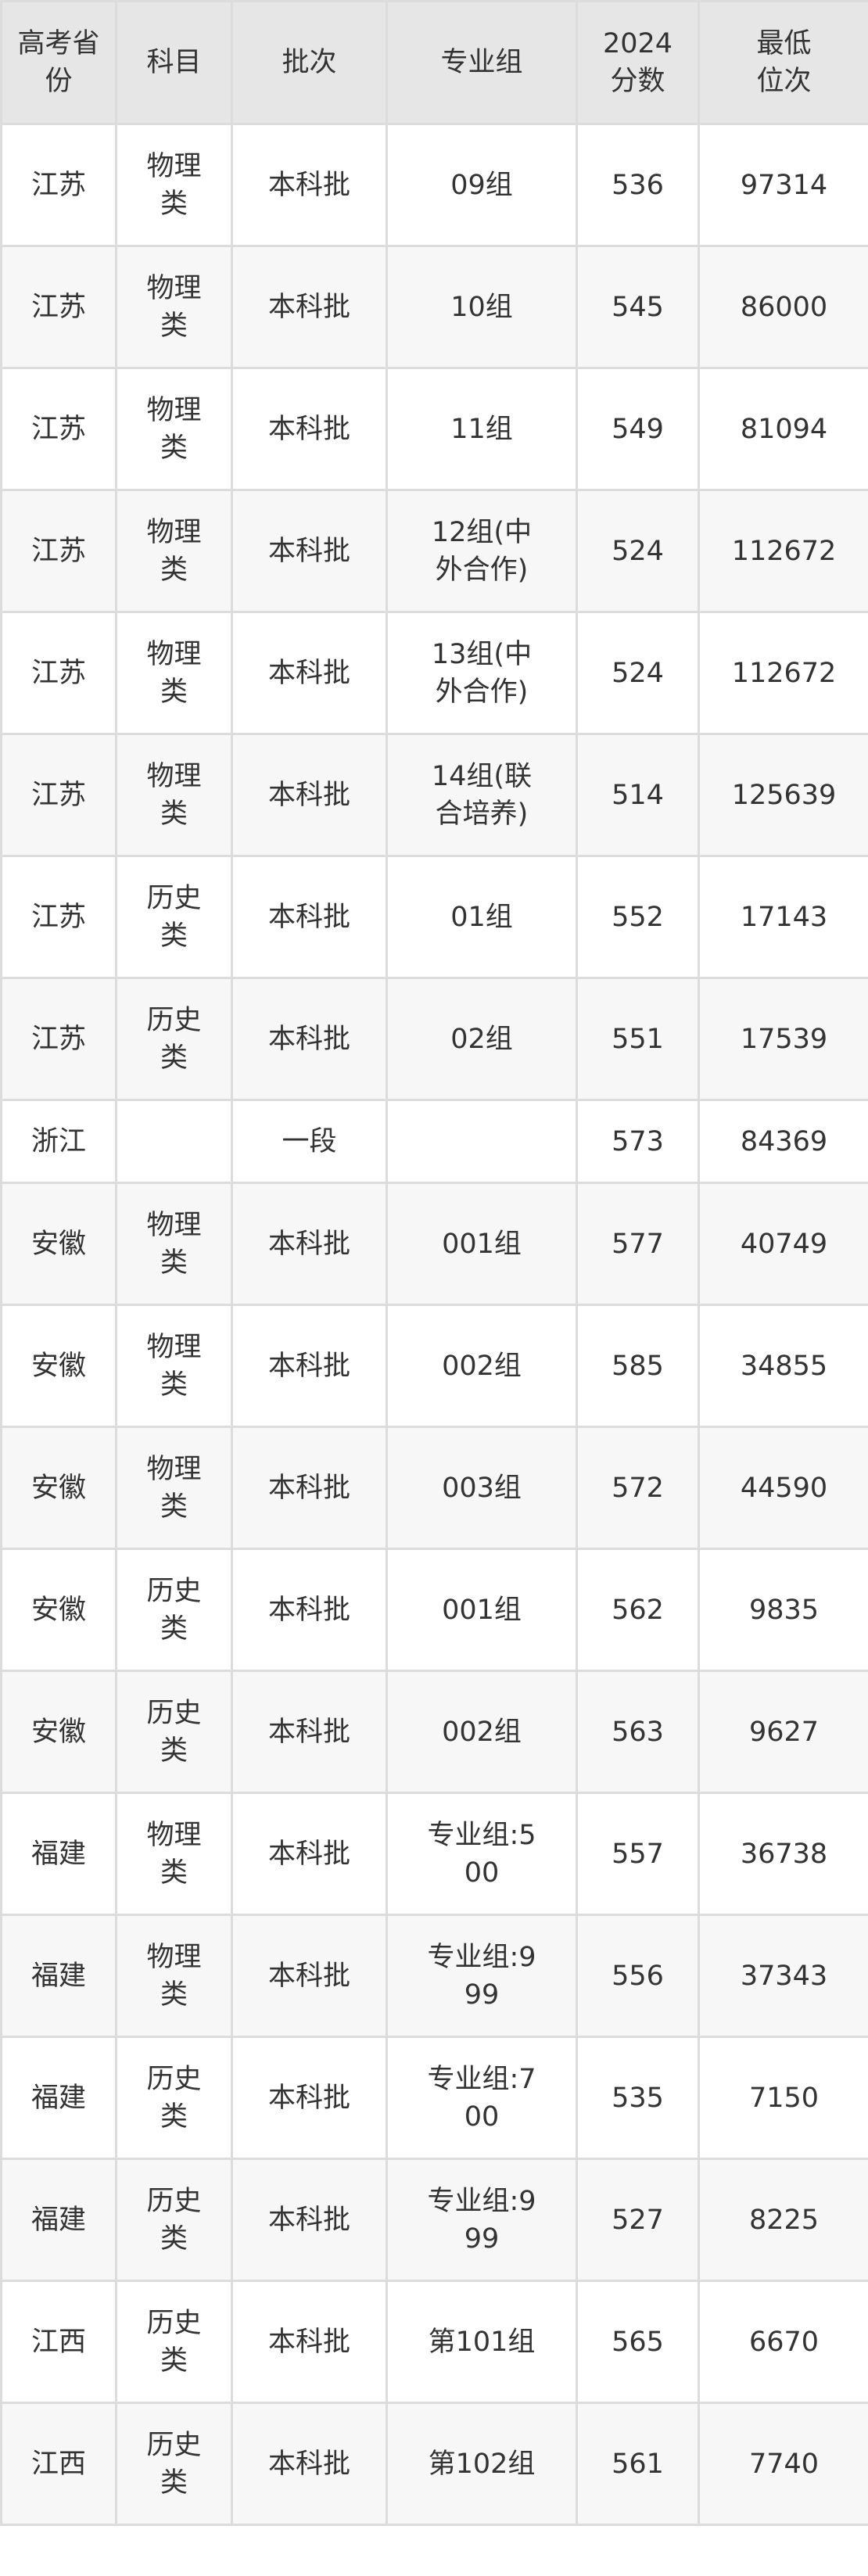 Image resolution: width=868 pixels, height=2576 pixels. I want to click on cell-score-2024: 524, so click(638, 551).